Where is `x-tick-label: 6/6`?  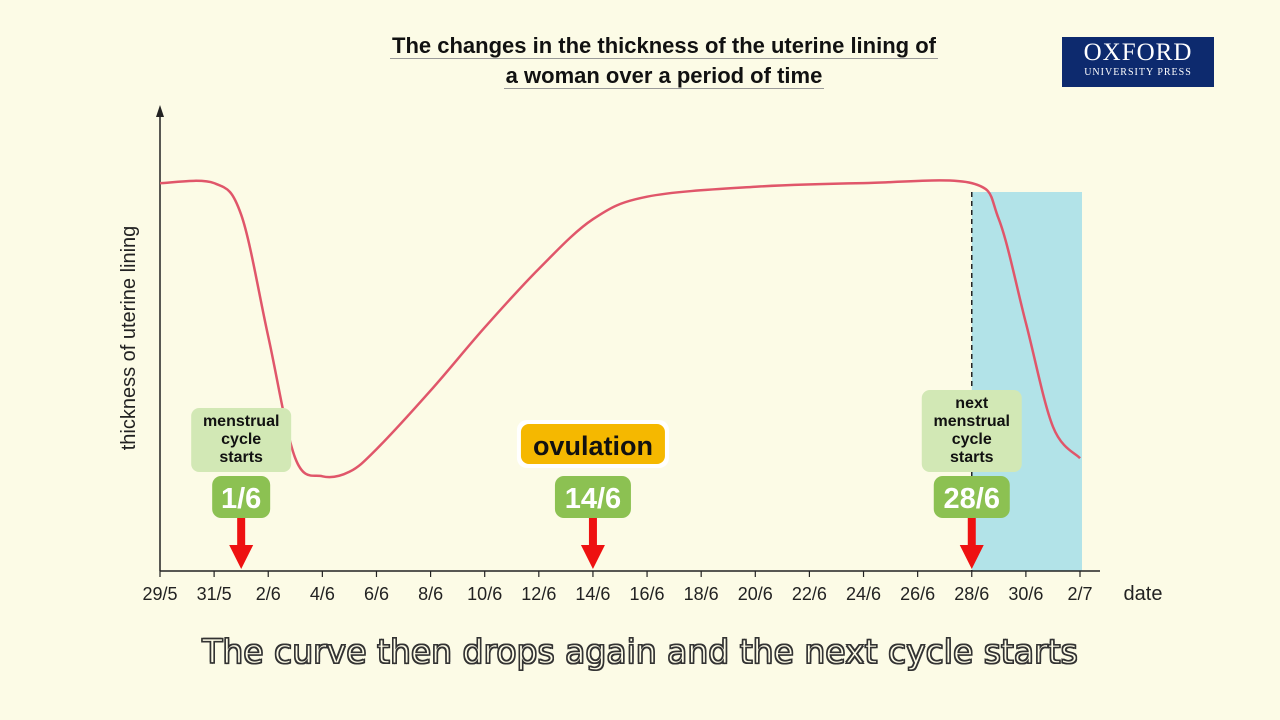
x-tick-label: 6/6 is located at coordinates (376, 594).